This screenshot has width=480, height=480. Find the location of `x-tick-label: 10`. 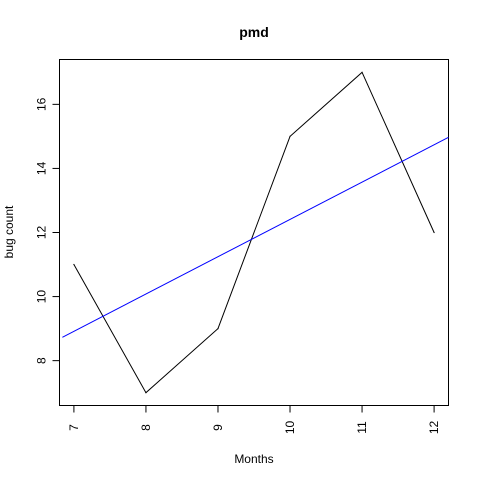

x-tick-label: 10 is located at coordinates (290, 428).